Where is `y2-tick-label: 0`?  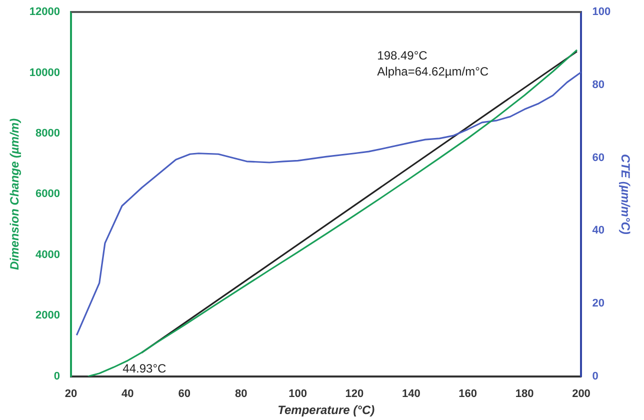
y2-tick-label: 0 is located at coordinates (595, 376).